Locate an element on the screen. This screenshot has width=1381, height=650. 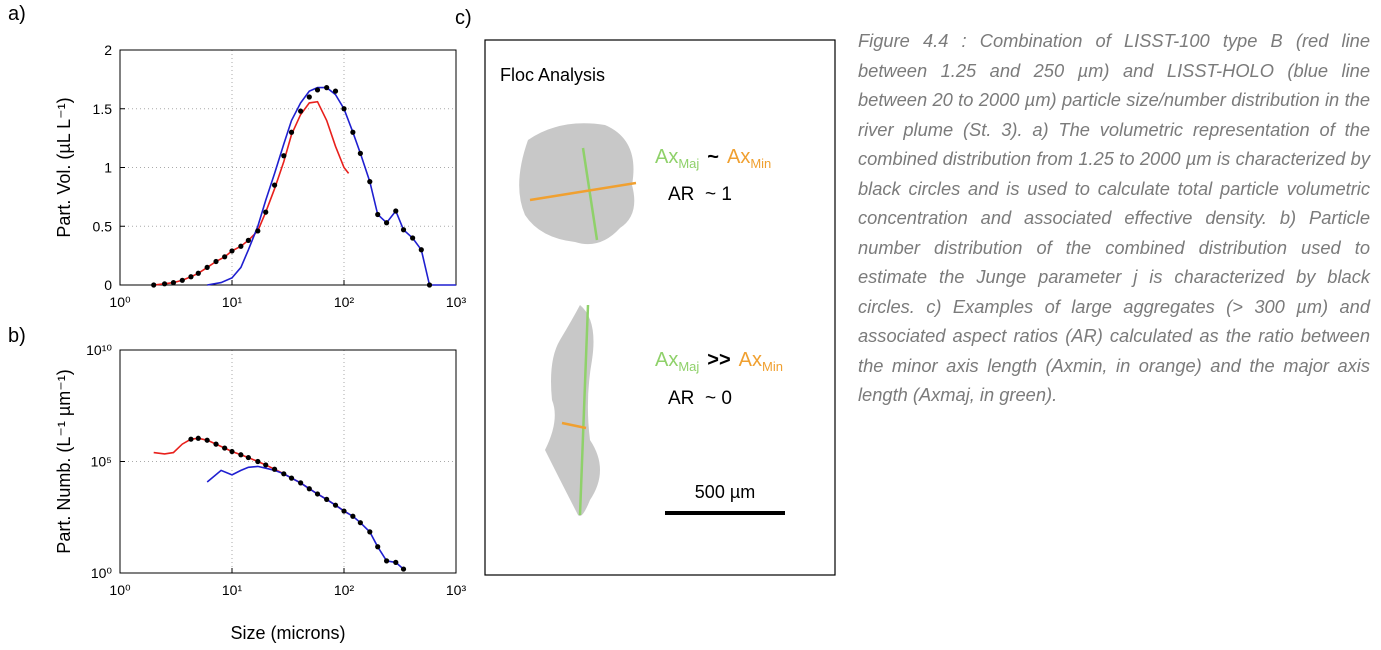
y-tick-label: 1 is located at coordinates (108, 168).